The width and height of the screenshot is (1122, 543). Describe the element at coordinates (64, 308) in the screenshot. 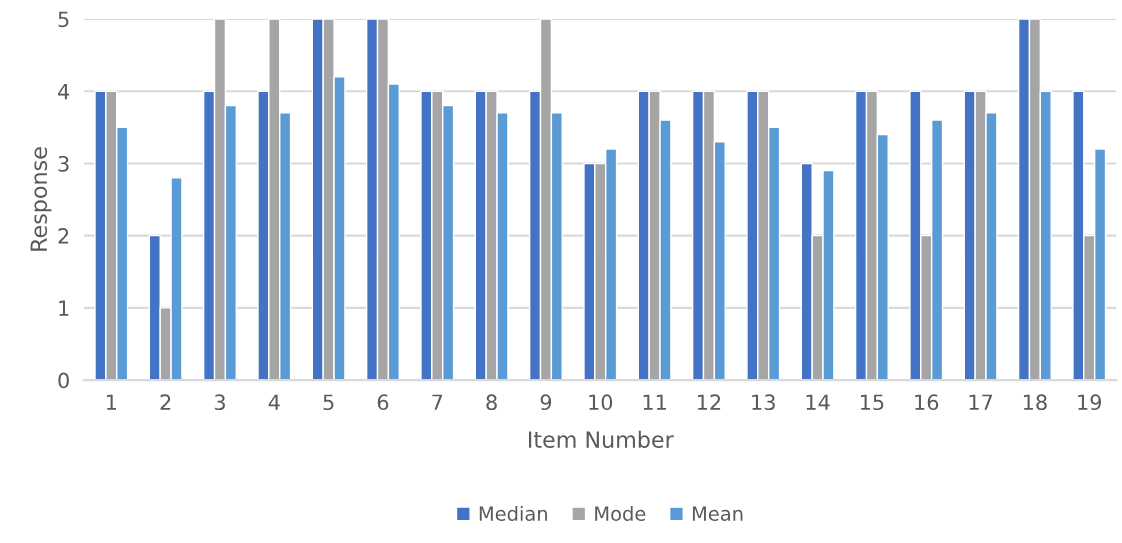

I see `y-tick-label: 1` at that location.